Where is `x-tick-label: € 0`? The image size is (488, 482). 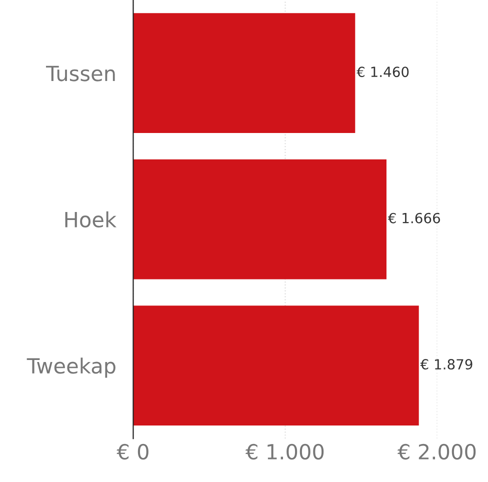
x-tick-label: € 0 is located at coordinates (132, 452).